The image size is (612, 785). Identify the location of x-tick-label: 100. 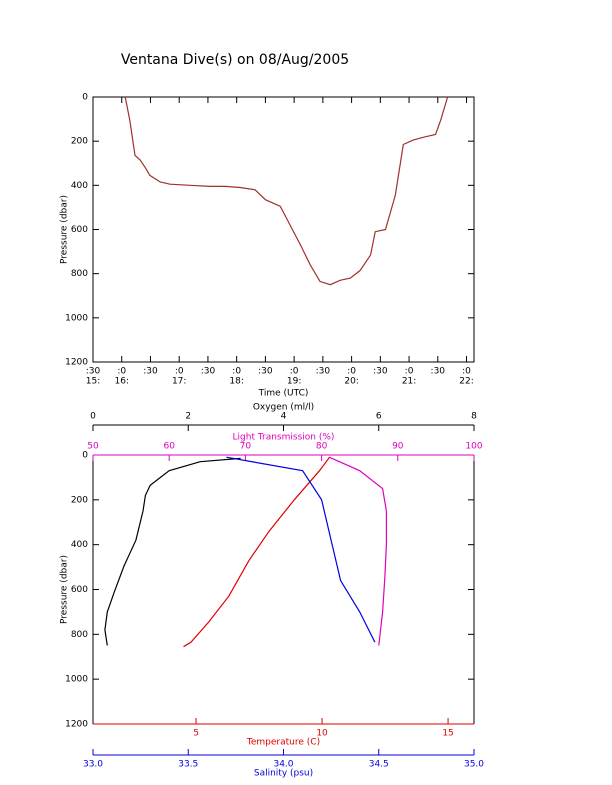
(473, 447).